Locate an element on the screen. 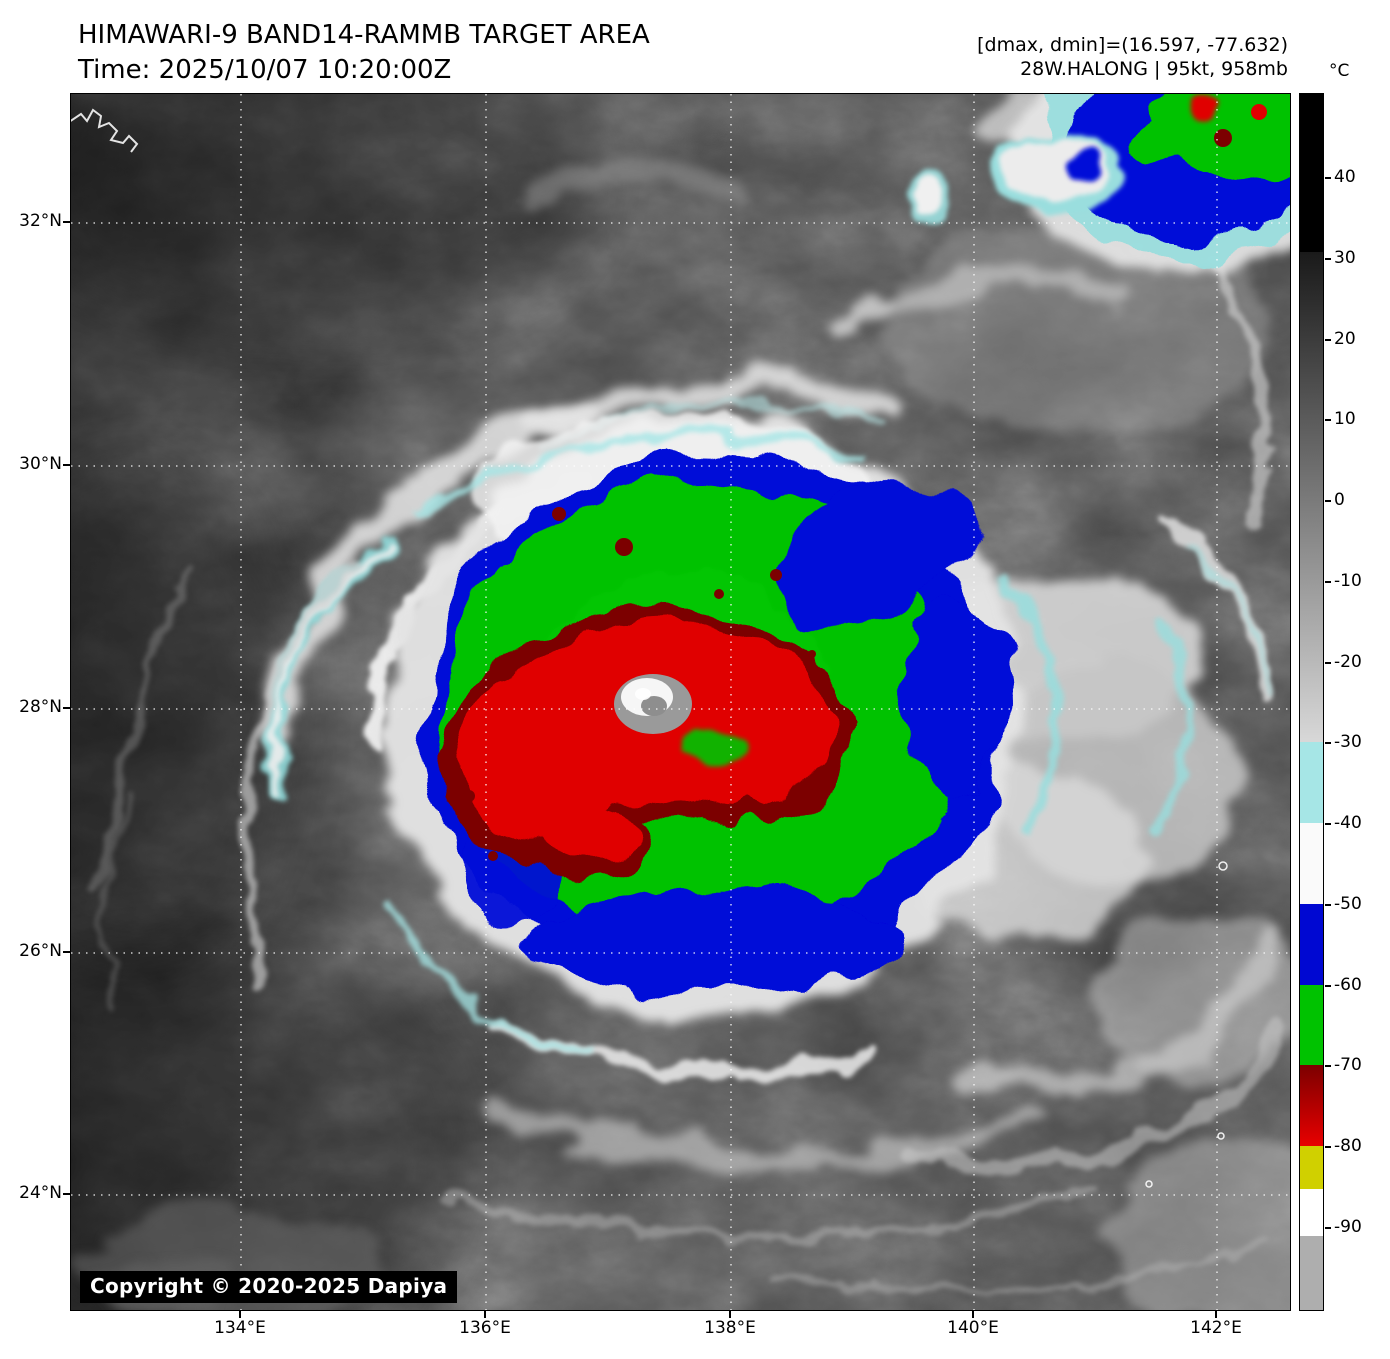  lat-label: 26°N is located at coordinates (40, 951).